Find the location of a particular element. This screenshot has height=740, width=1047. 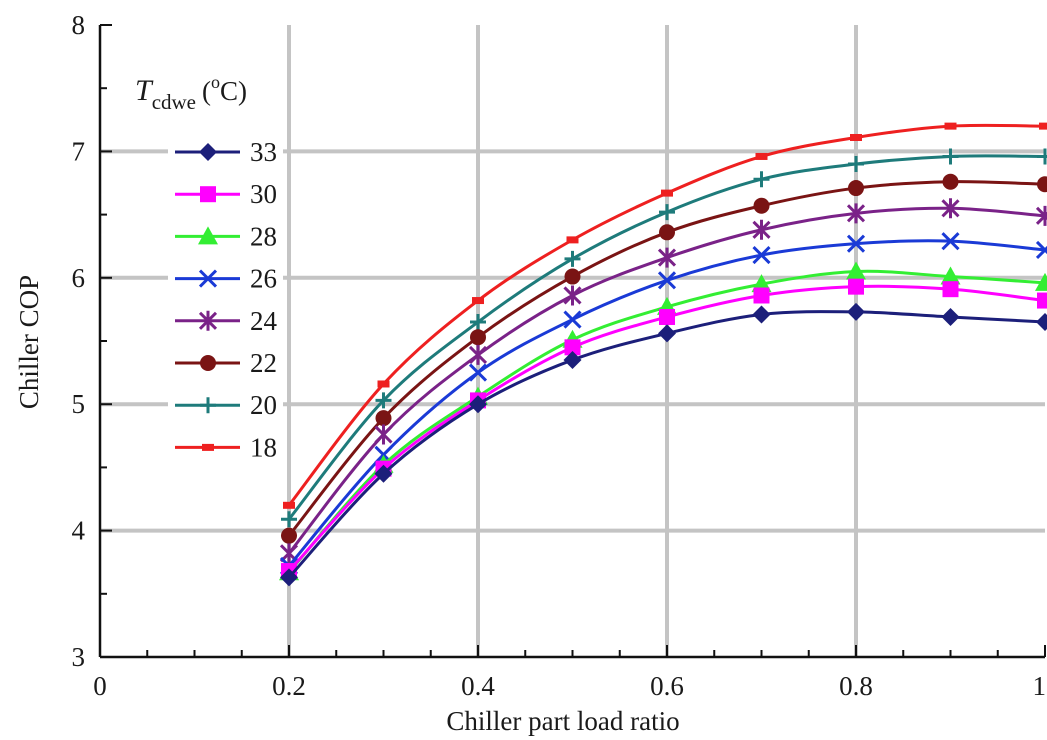

legend-label: 30 is located at coordinates (263, 194).